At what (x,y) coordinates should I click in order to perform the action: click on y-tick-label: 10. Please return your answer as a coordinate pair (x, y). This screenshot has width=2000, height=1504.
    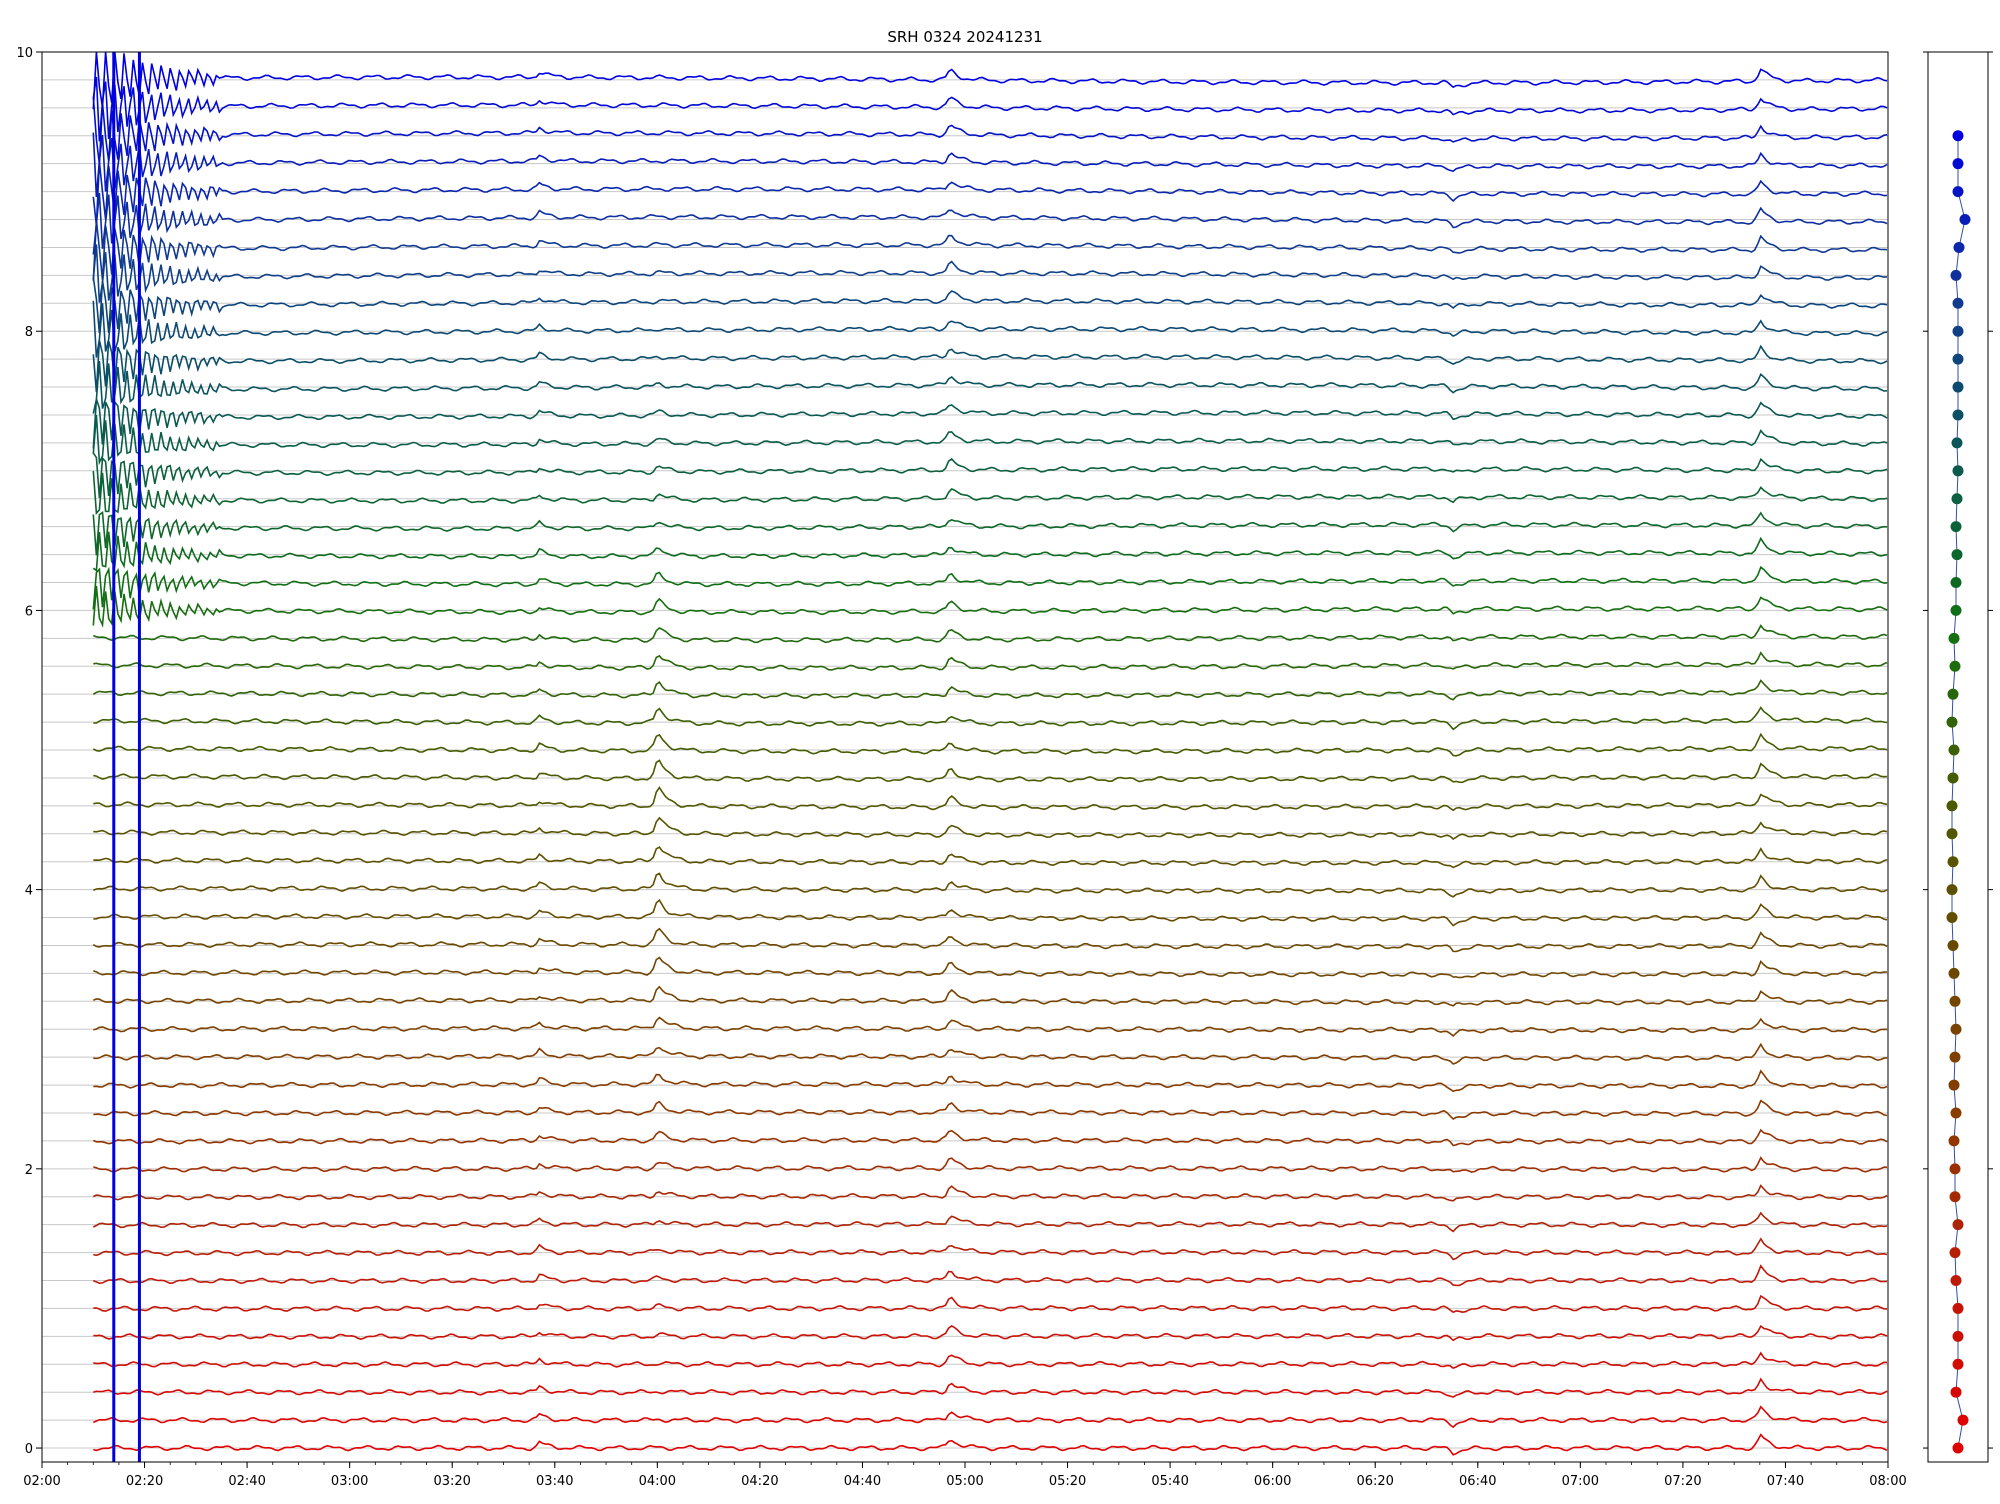
    Looking at the image, I should click on (24, 53).